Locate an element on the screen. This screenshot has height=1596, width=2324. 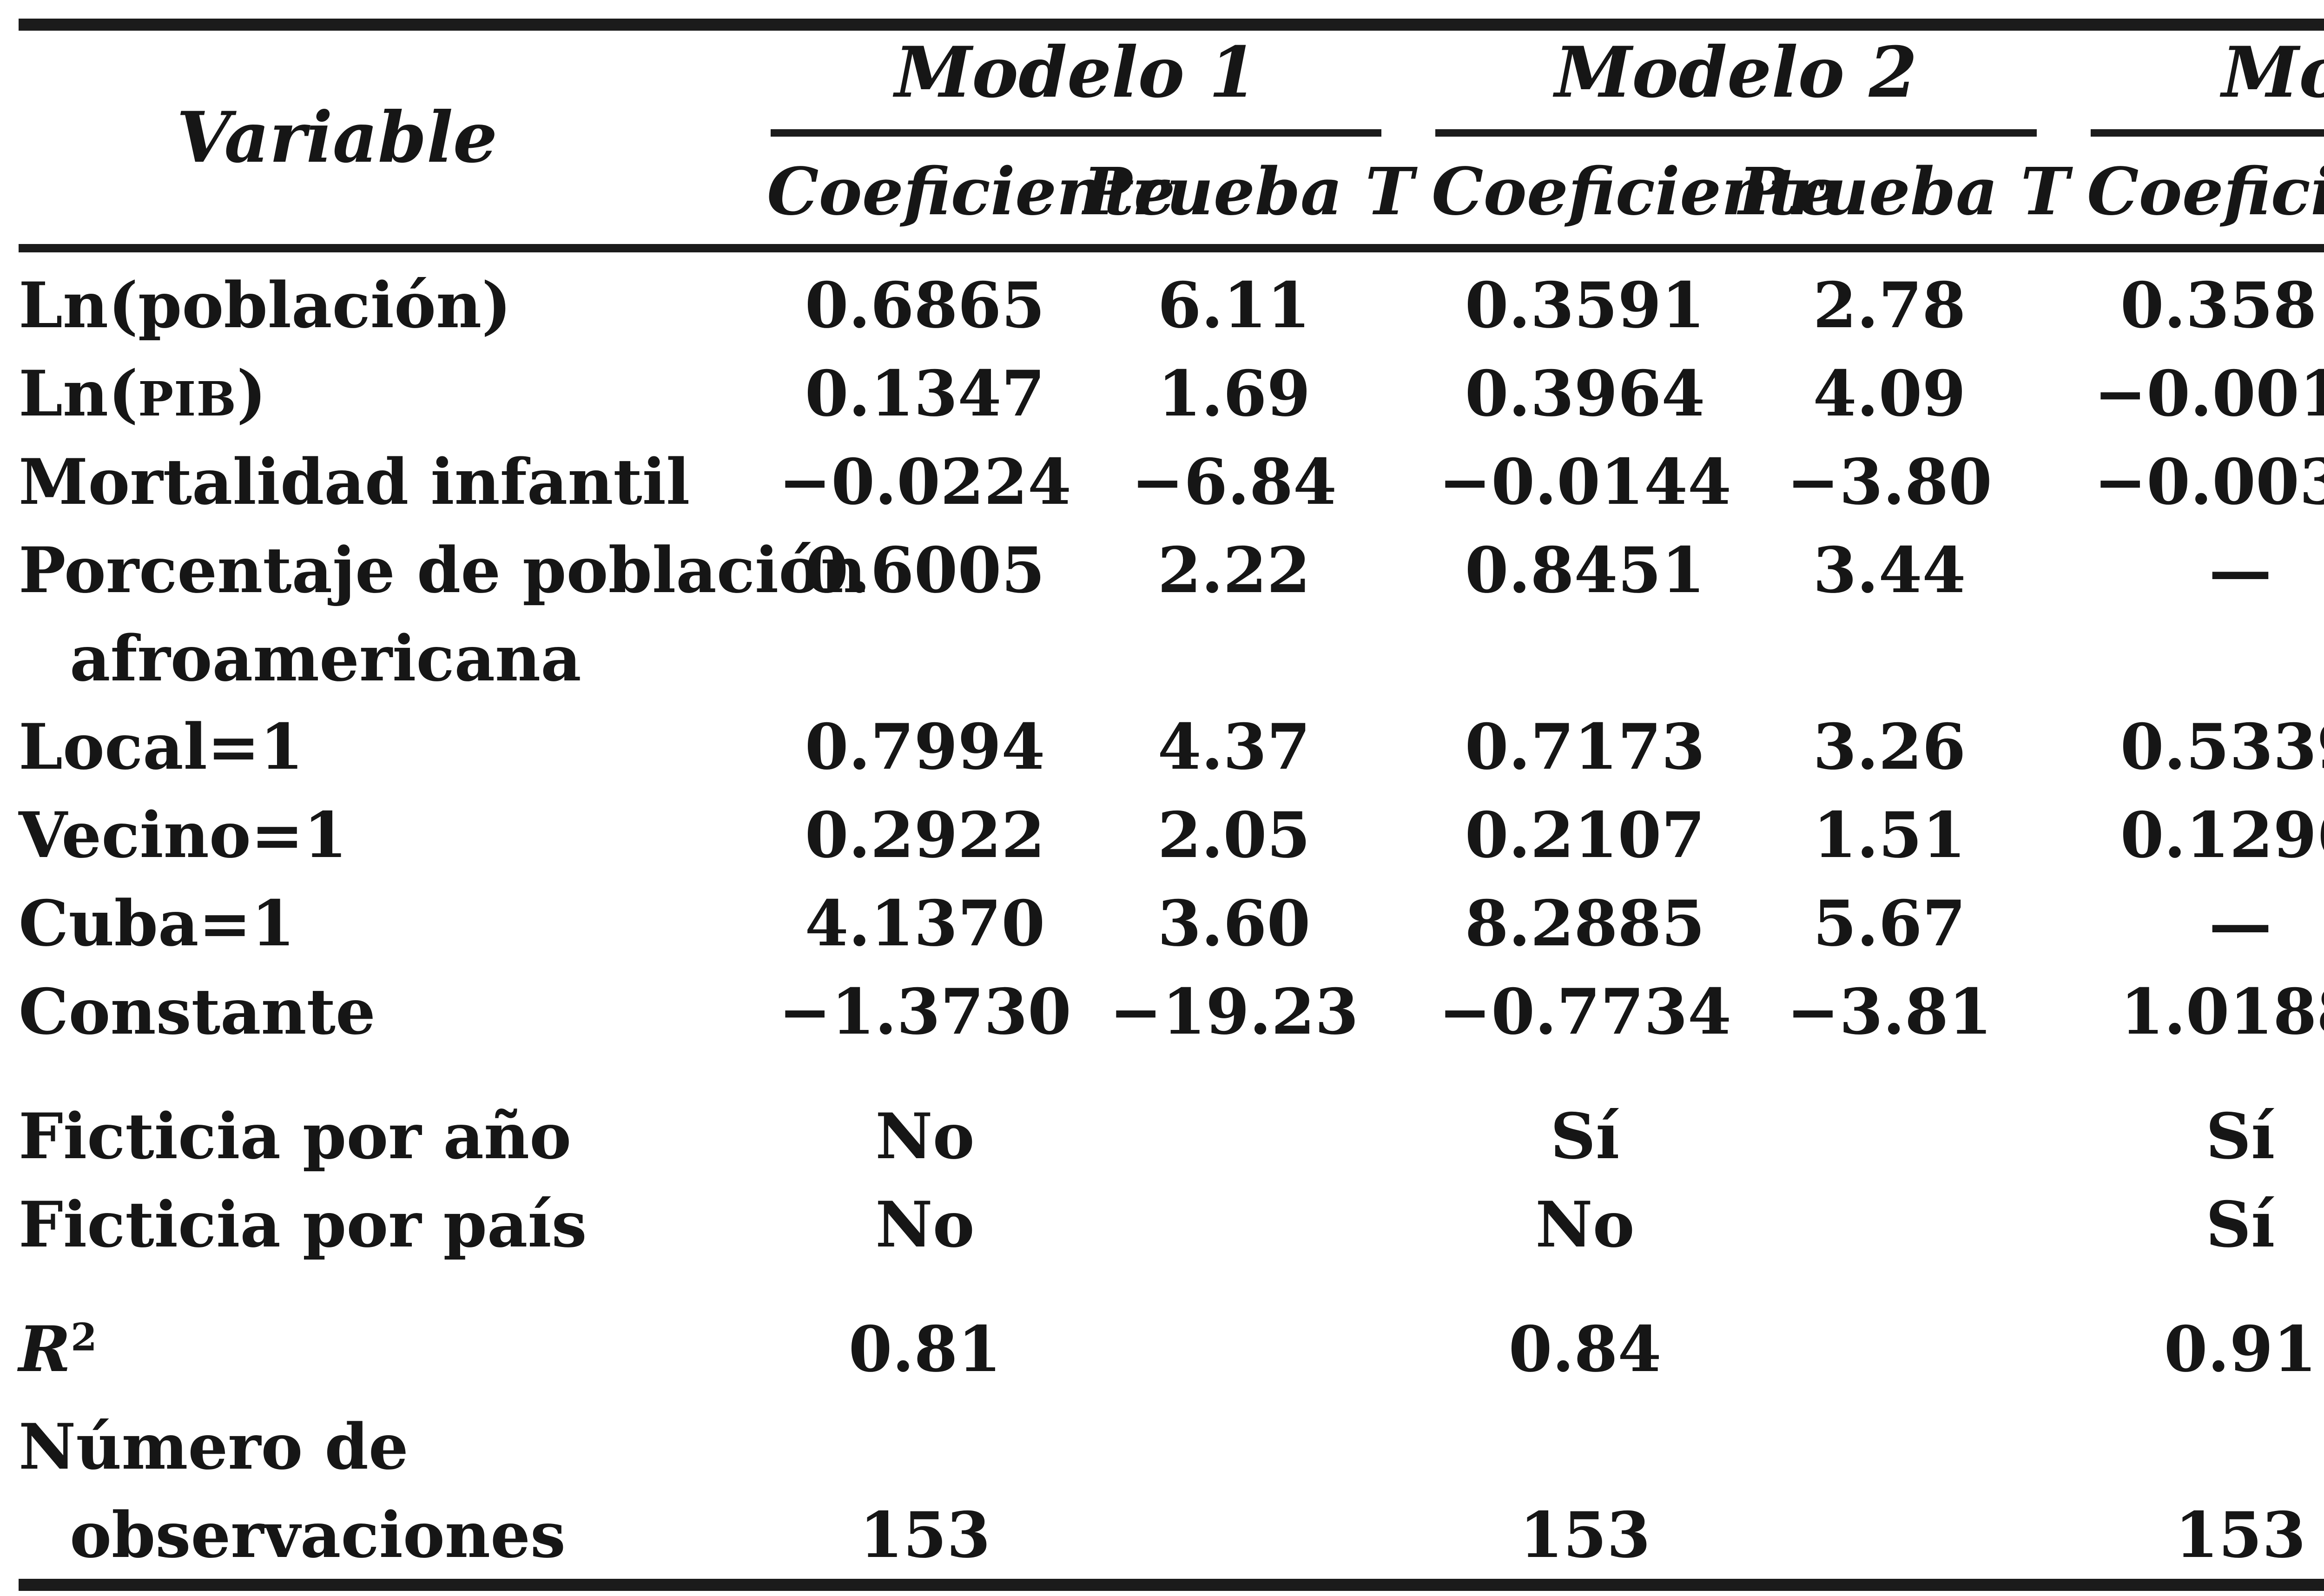
cell-value: 0.91 is located at coordinates (2240, 1349).